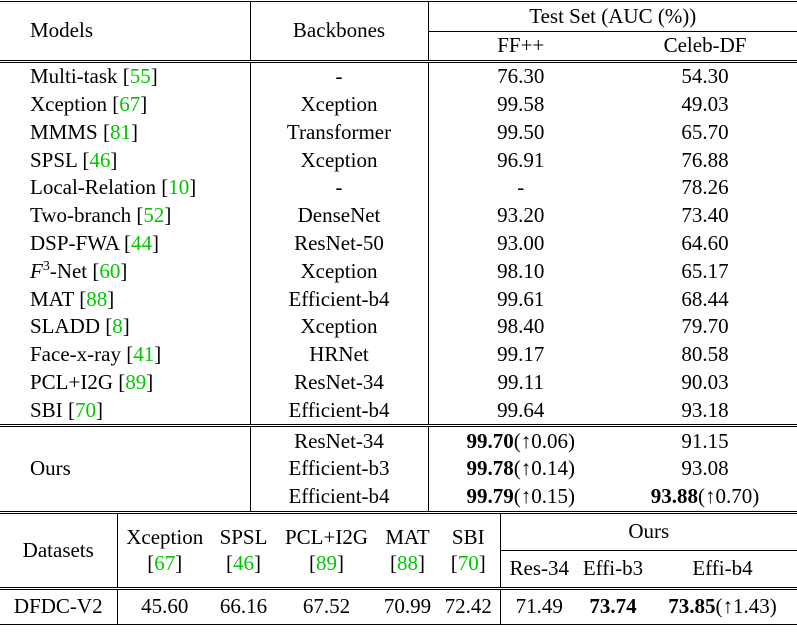 The image size is (797, 635). Describe the element at coordinates (125, 104) in the screenshot. I see `model-cell: Xception [67]` at that location.